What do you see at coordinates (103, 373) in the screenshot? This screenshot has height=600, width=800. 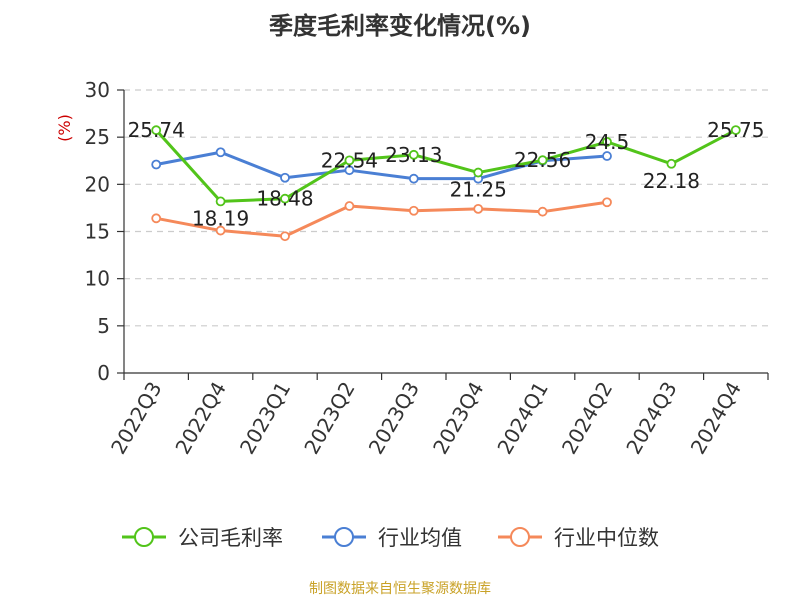 I see `y-tick-label: 0` at bounding box center [103, 373].